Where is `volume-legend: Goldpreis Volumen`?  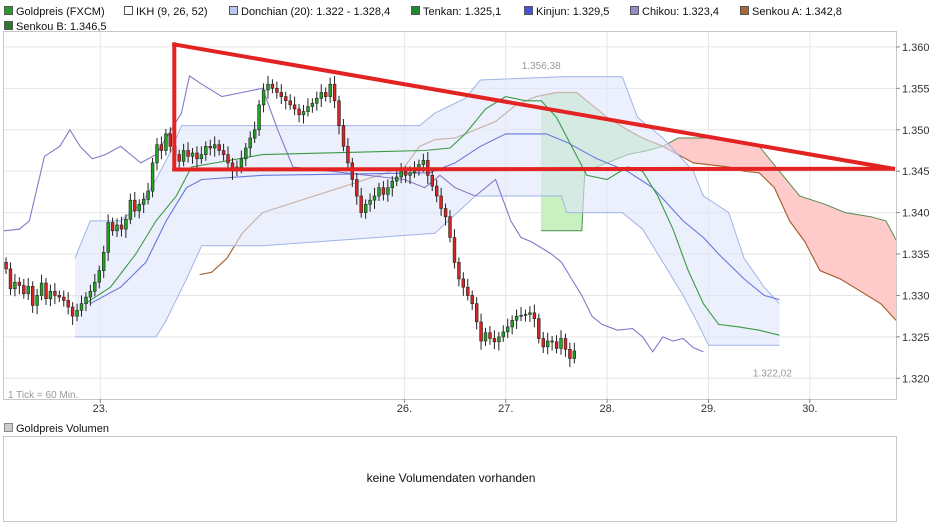 volume-legend: Goldpreis Volumen is located at coordinates (56, 429).